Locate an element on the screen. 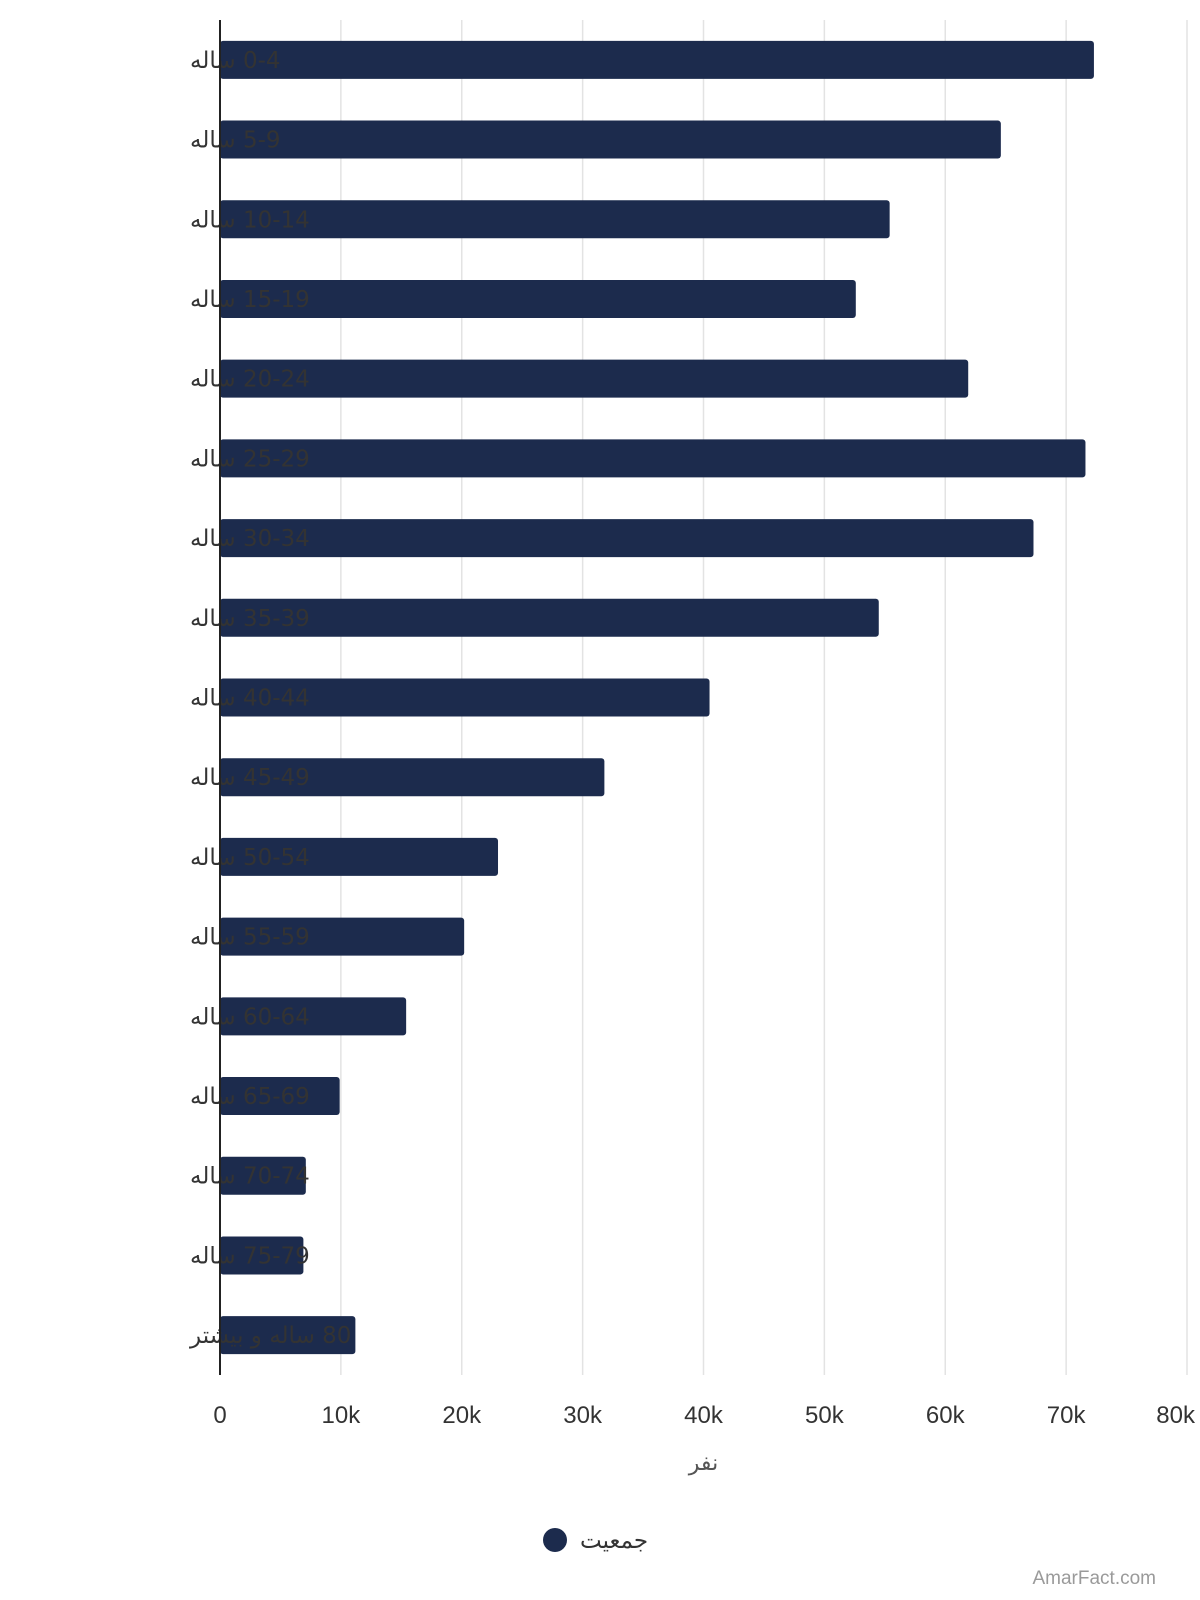  x-tick-label: 40k is located at coordinates (704, 1415).